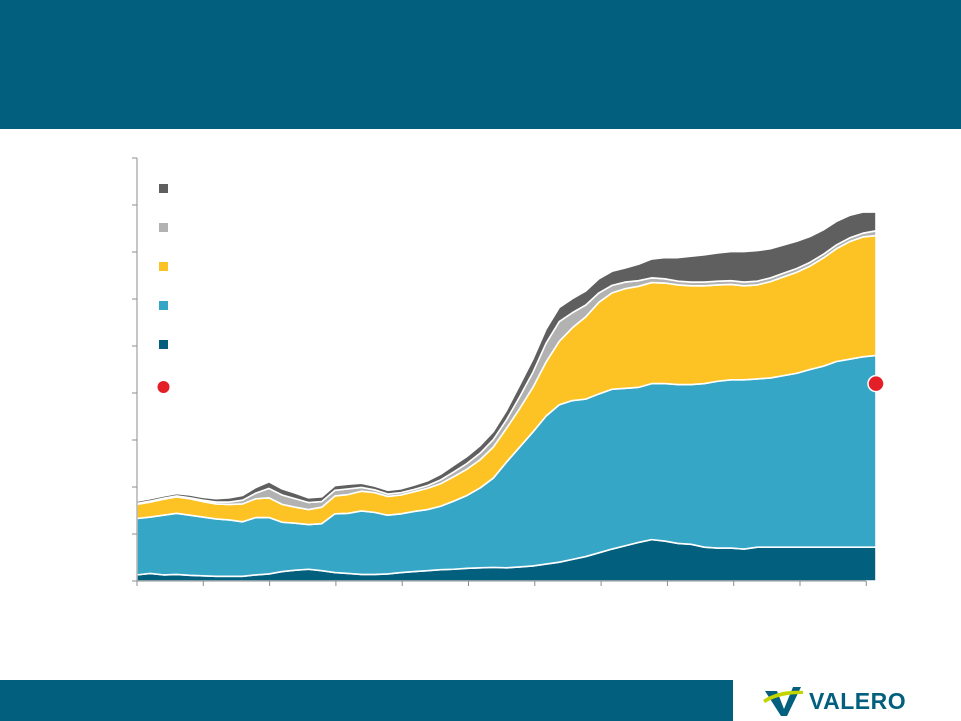 This screenshot has height=721, width=961. What do you see at coordinates (163, 387) in the screenshot?
I see `legend-marker-point` at bounding box center [163, 387].